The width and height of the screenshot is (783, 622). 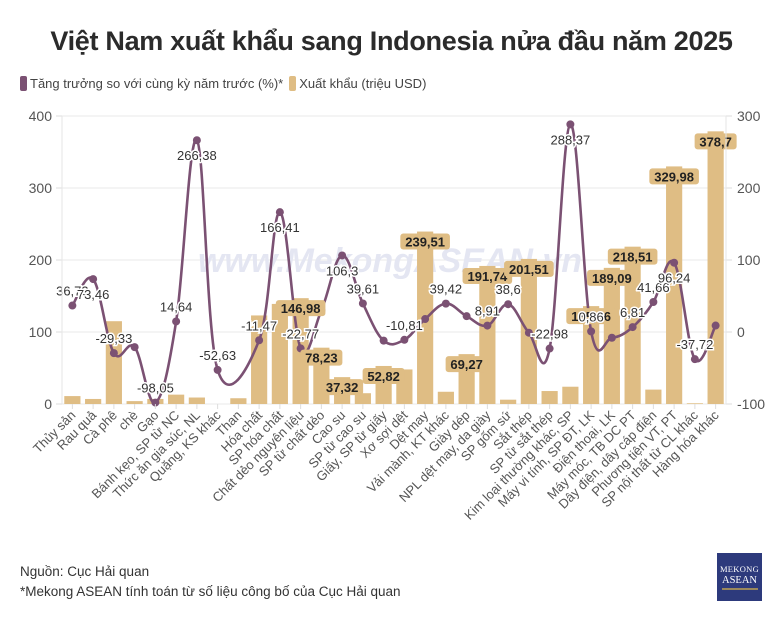 I want to click on y-right-tick-label: 200, so click(x=749, y=188).